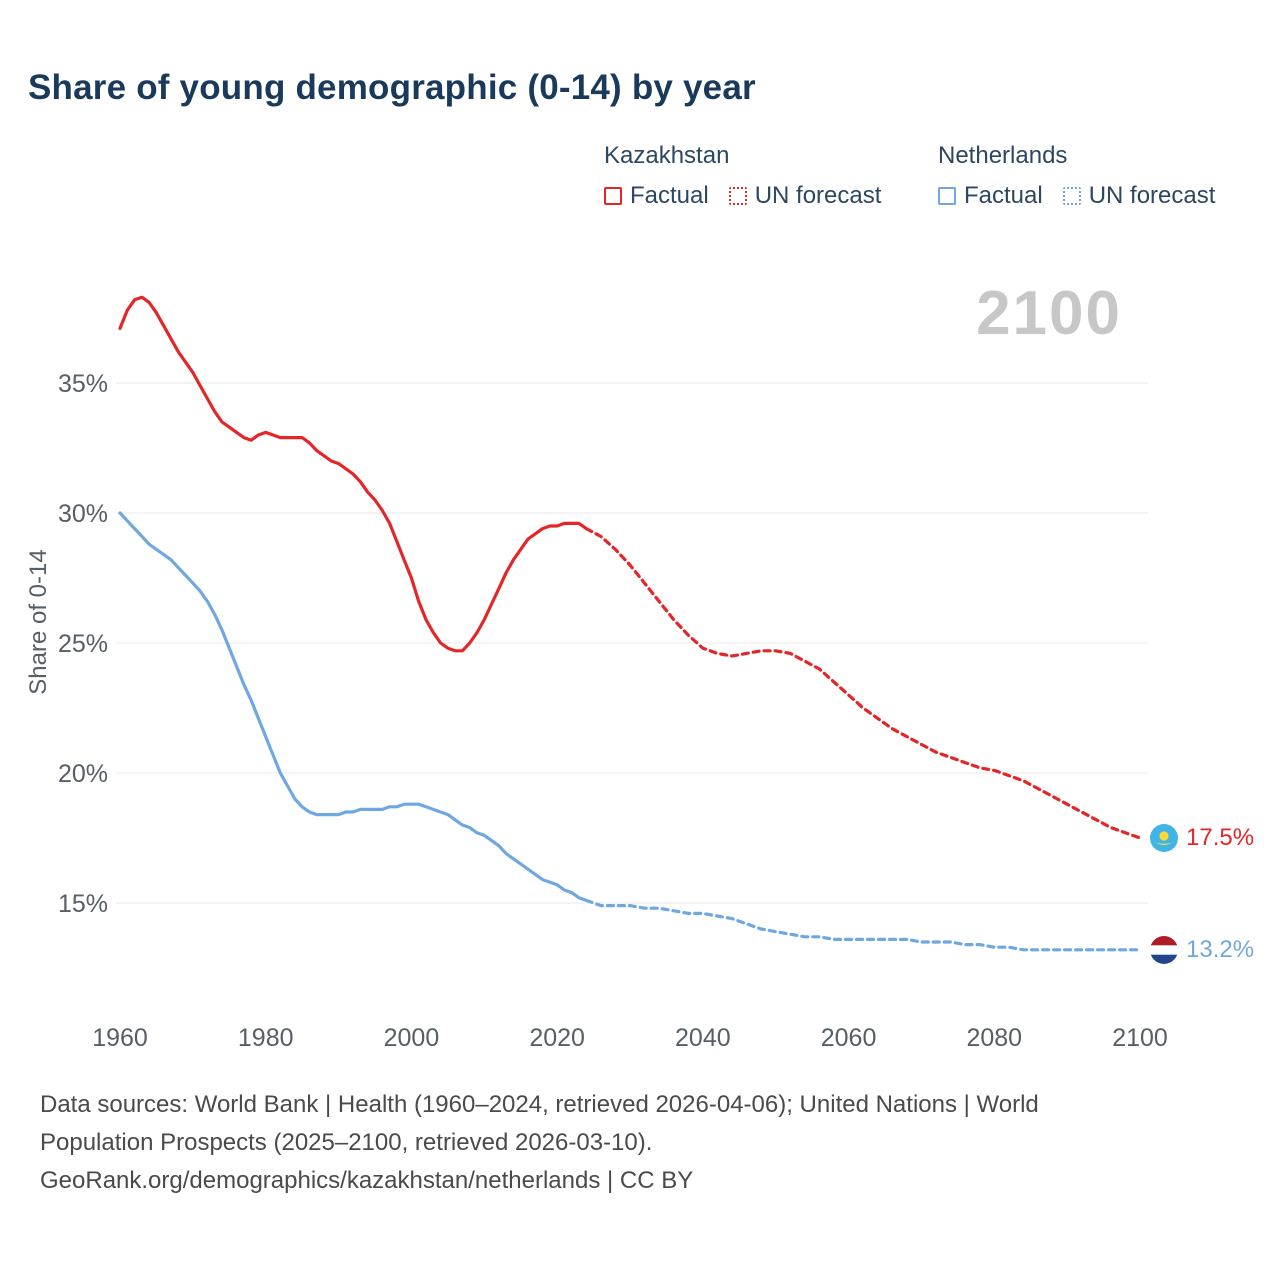 This screenshot has height=1280, width=1280. I want to click on y-tick-label: 35%, so click(83, 384).